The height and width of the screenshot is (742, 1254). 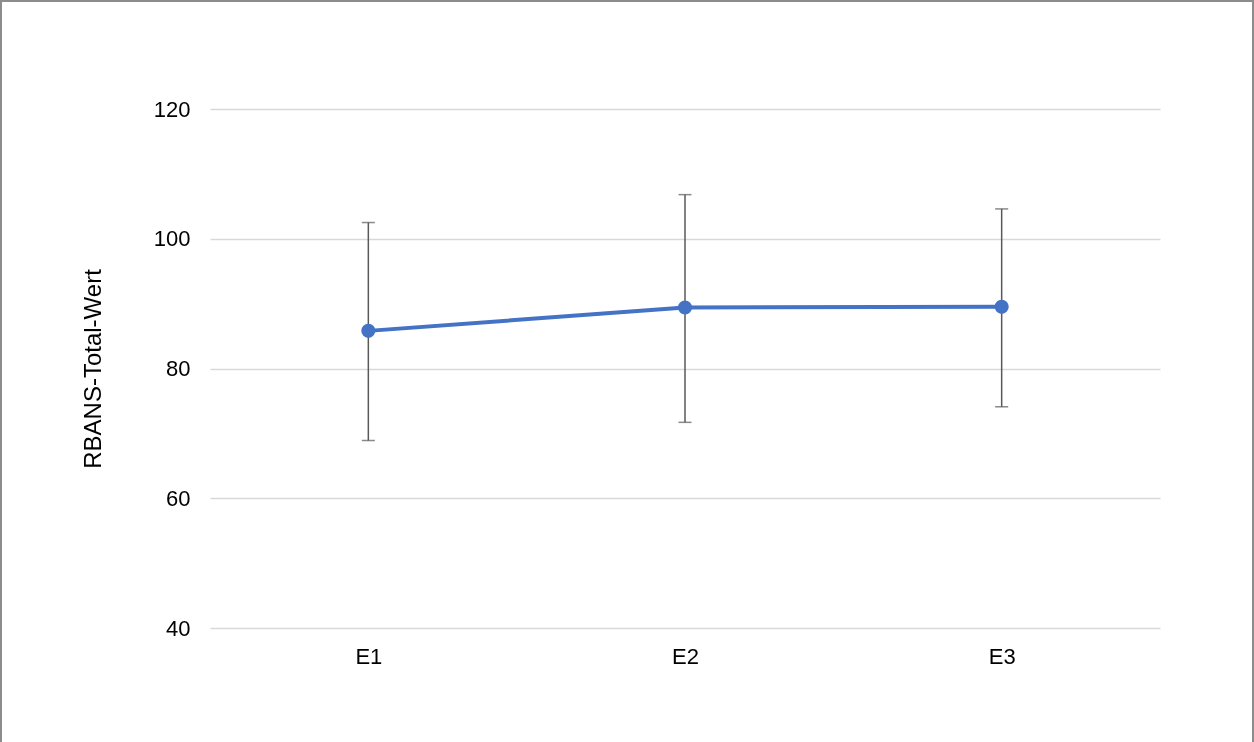 I want to click on y-tick-label: 120, so click(x=172, y=109).